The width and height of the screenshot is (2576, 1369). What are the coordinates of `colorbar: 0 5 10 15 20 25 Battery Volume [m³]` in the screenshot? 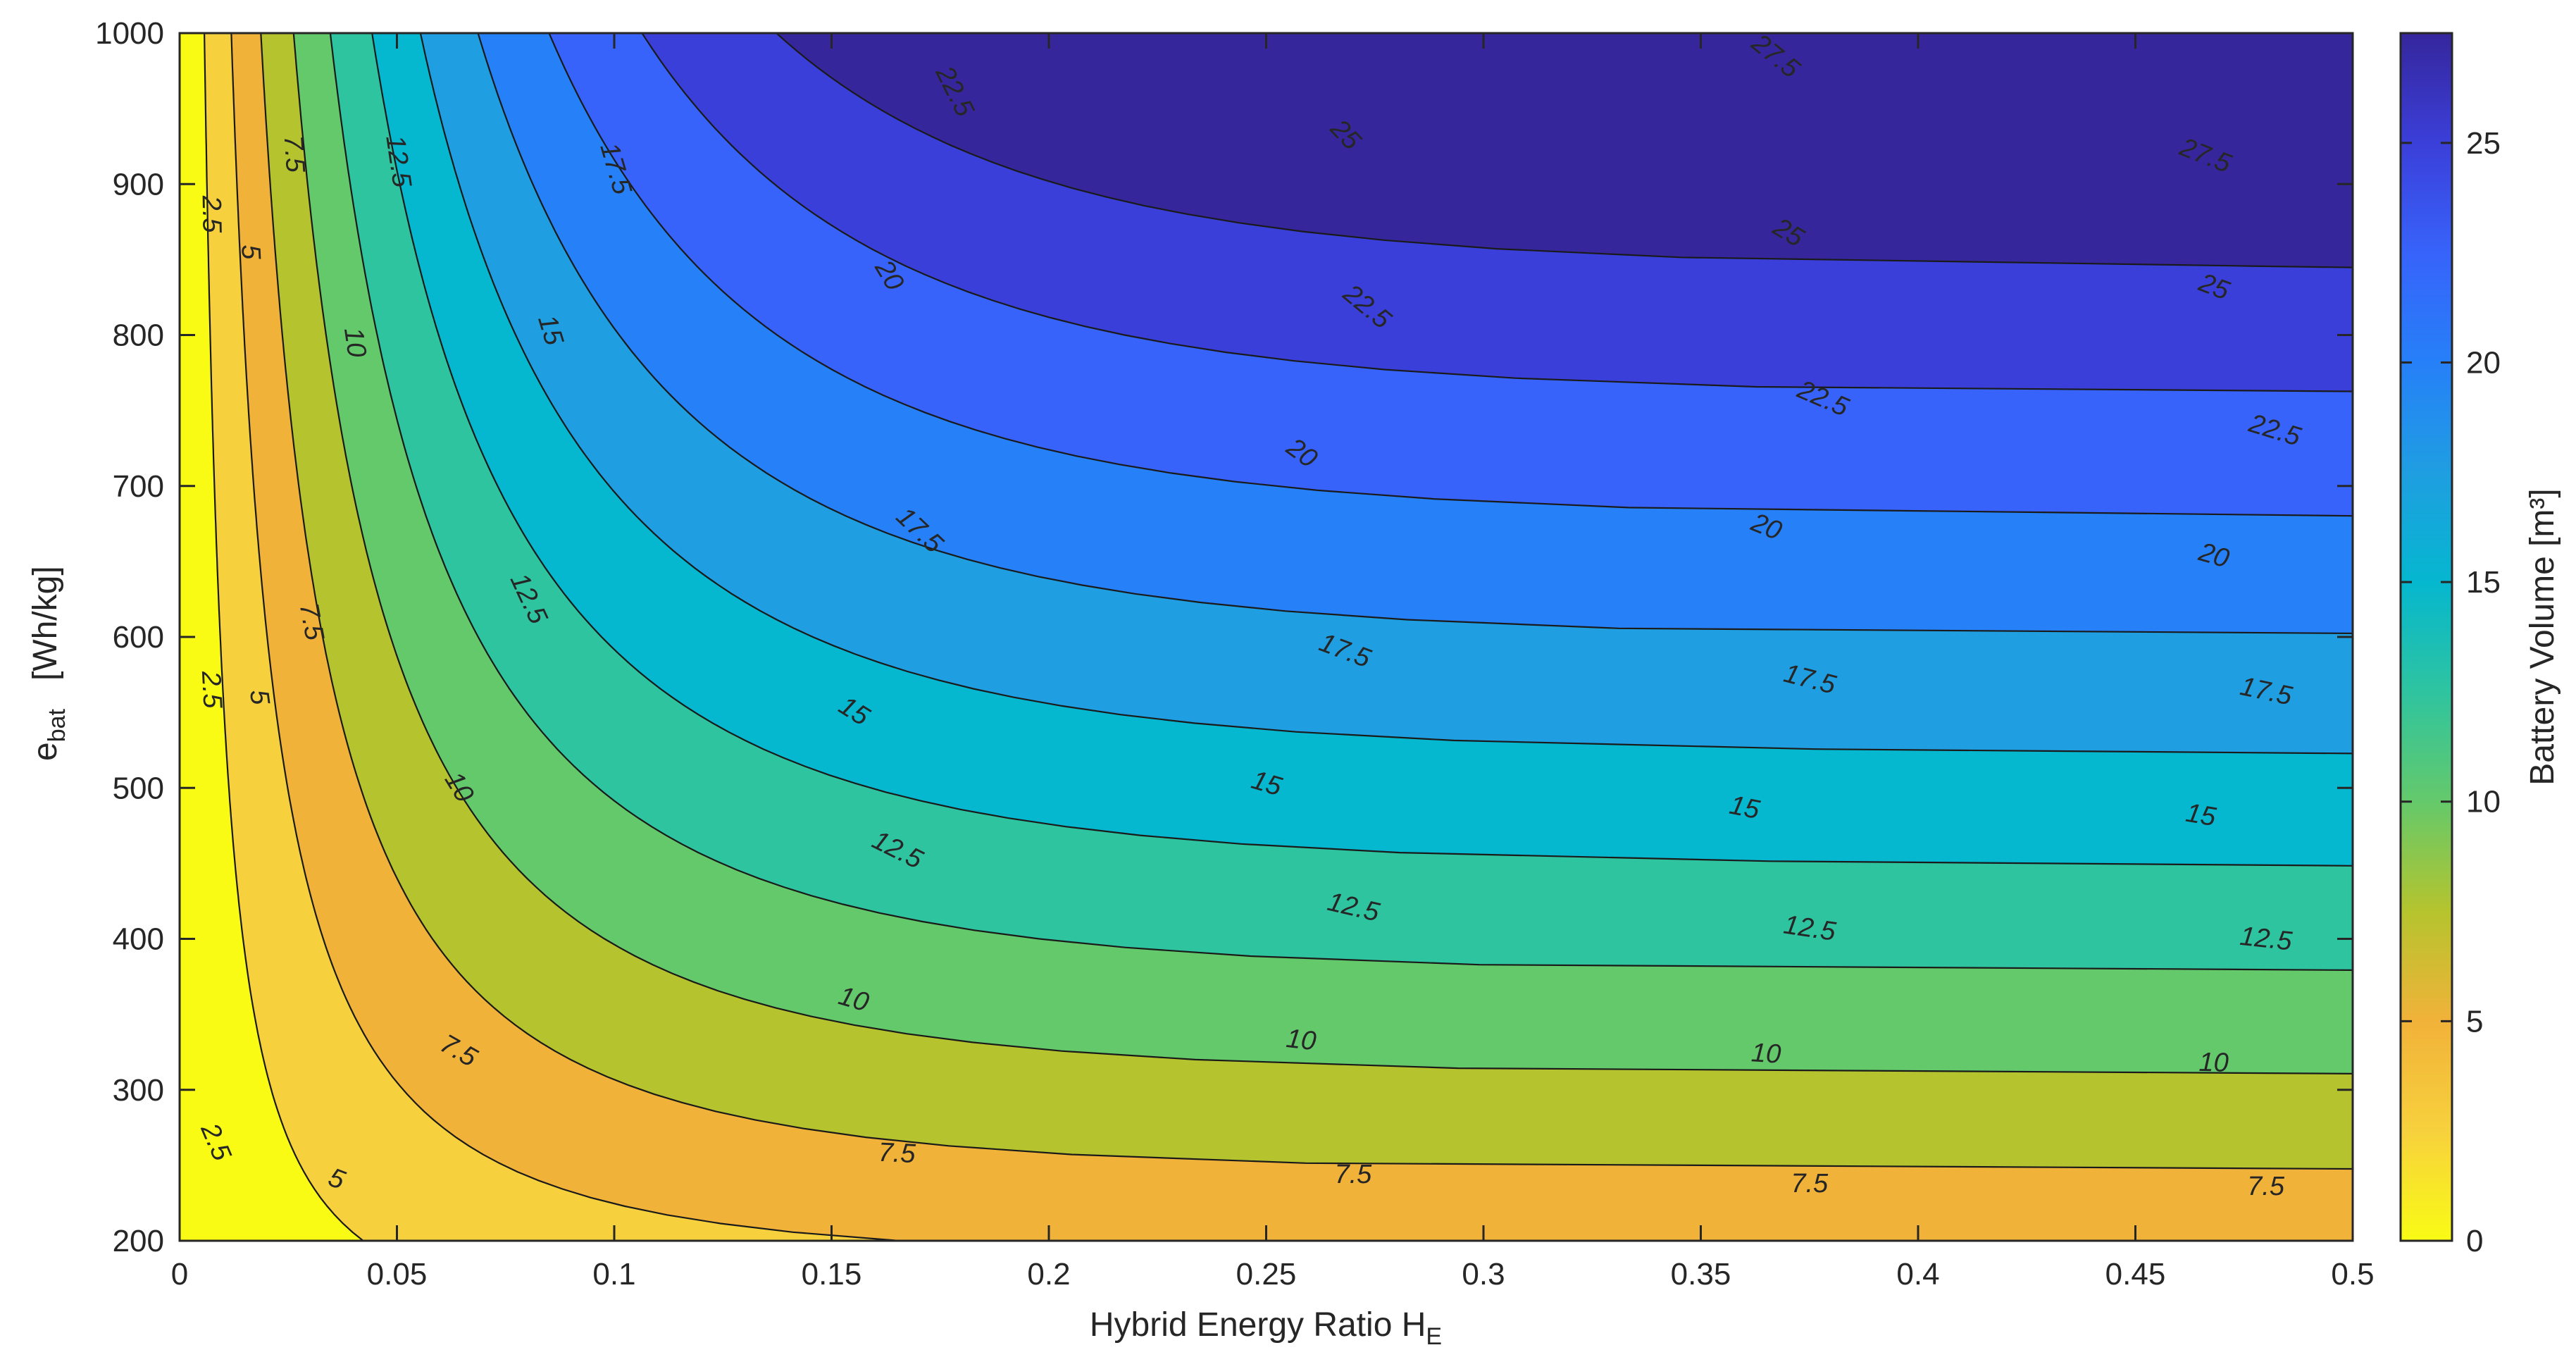 It's located at (2480, 645).